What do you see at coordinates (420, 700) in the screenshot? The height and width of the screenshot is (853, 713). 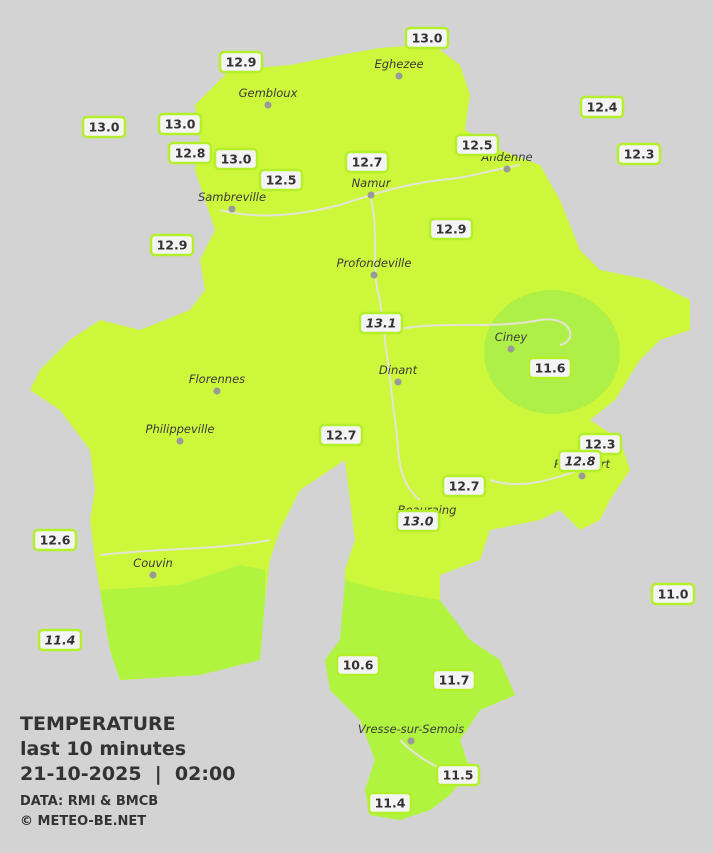 I see `zone-south` at bounding box center [420, 700].